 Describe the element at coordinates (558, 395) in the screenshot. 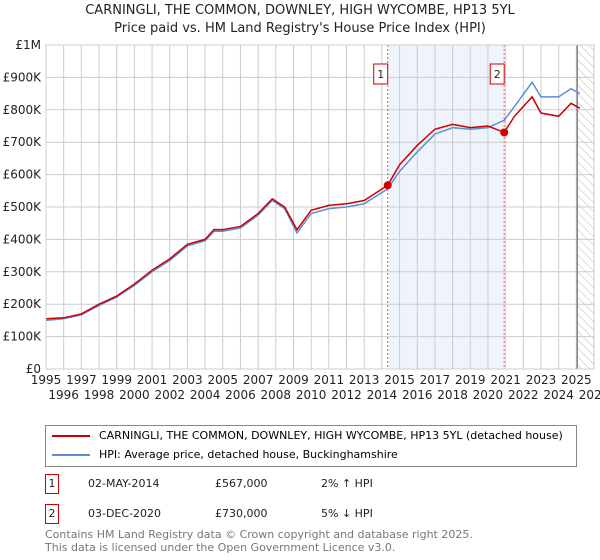

I see `x-tick-label: 2024` at that location.